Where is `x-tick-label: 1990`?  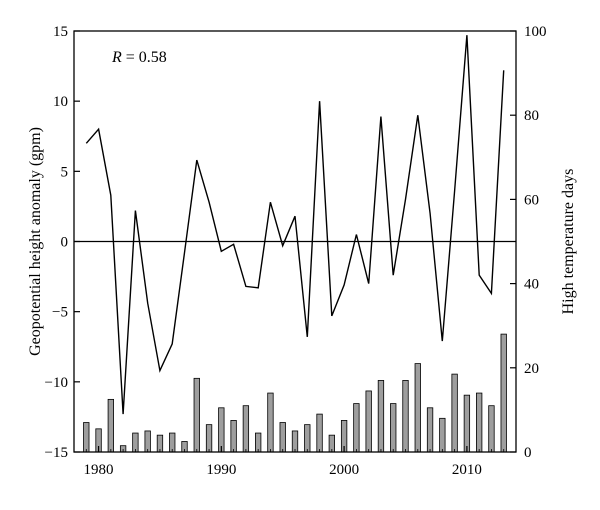 x-tick-label: 1990 is located at coordinates (221, 470).